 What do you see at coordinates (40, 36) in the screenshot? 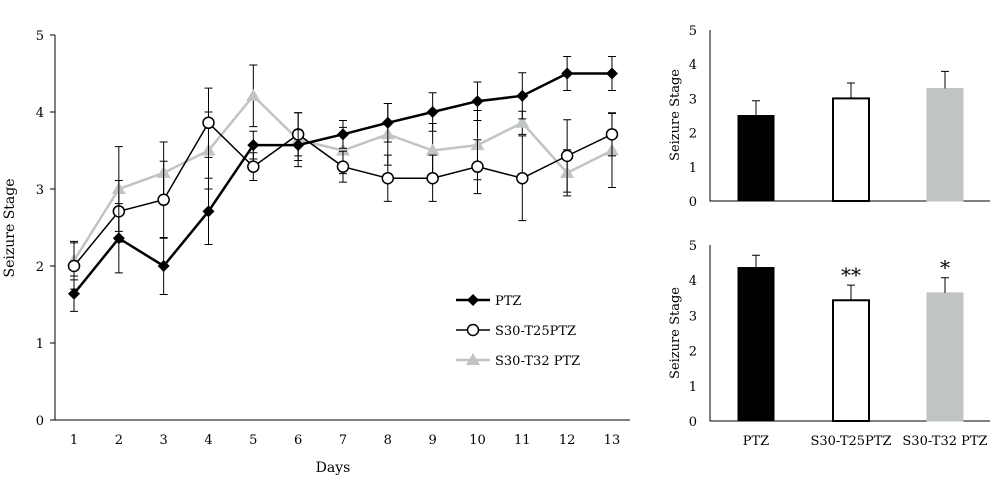
I see `line-chart-y-tick-label: 5` at bounding box center [40, 36].